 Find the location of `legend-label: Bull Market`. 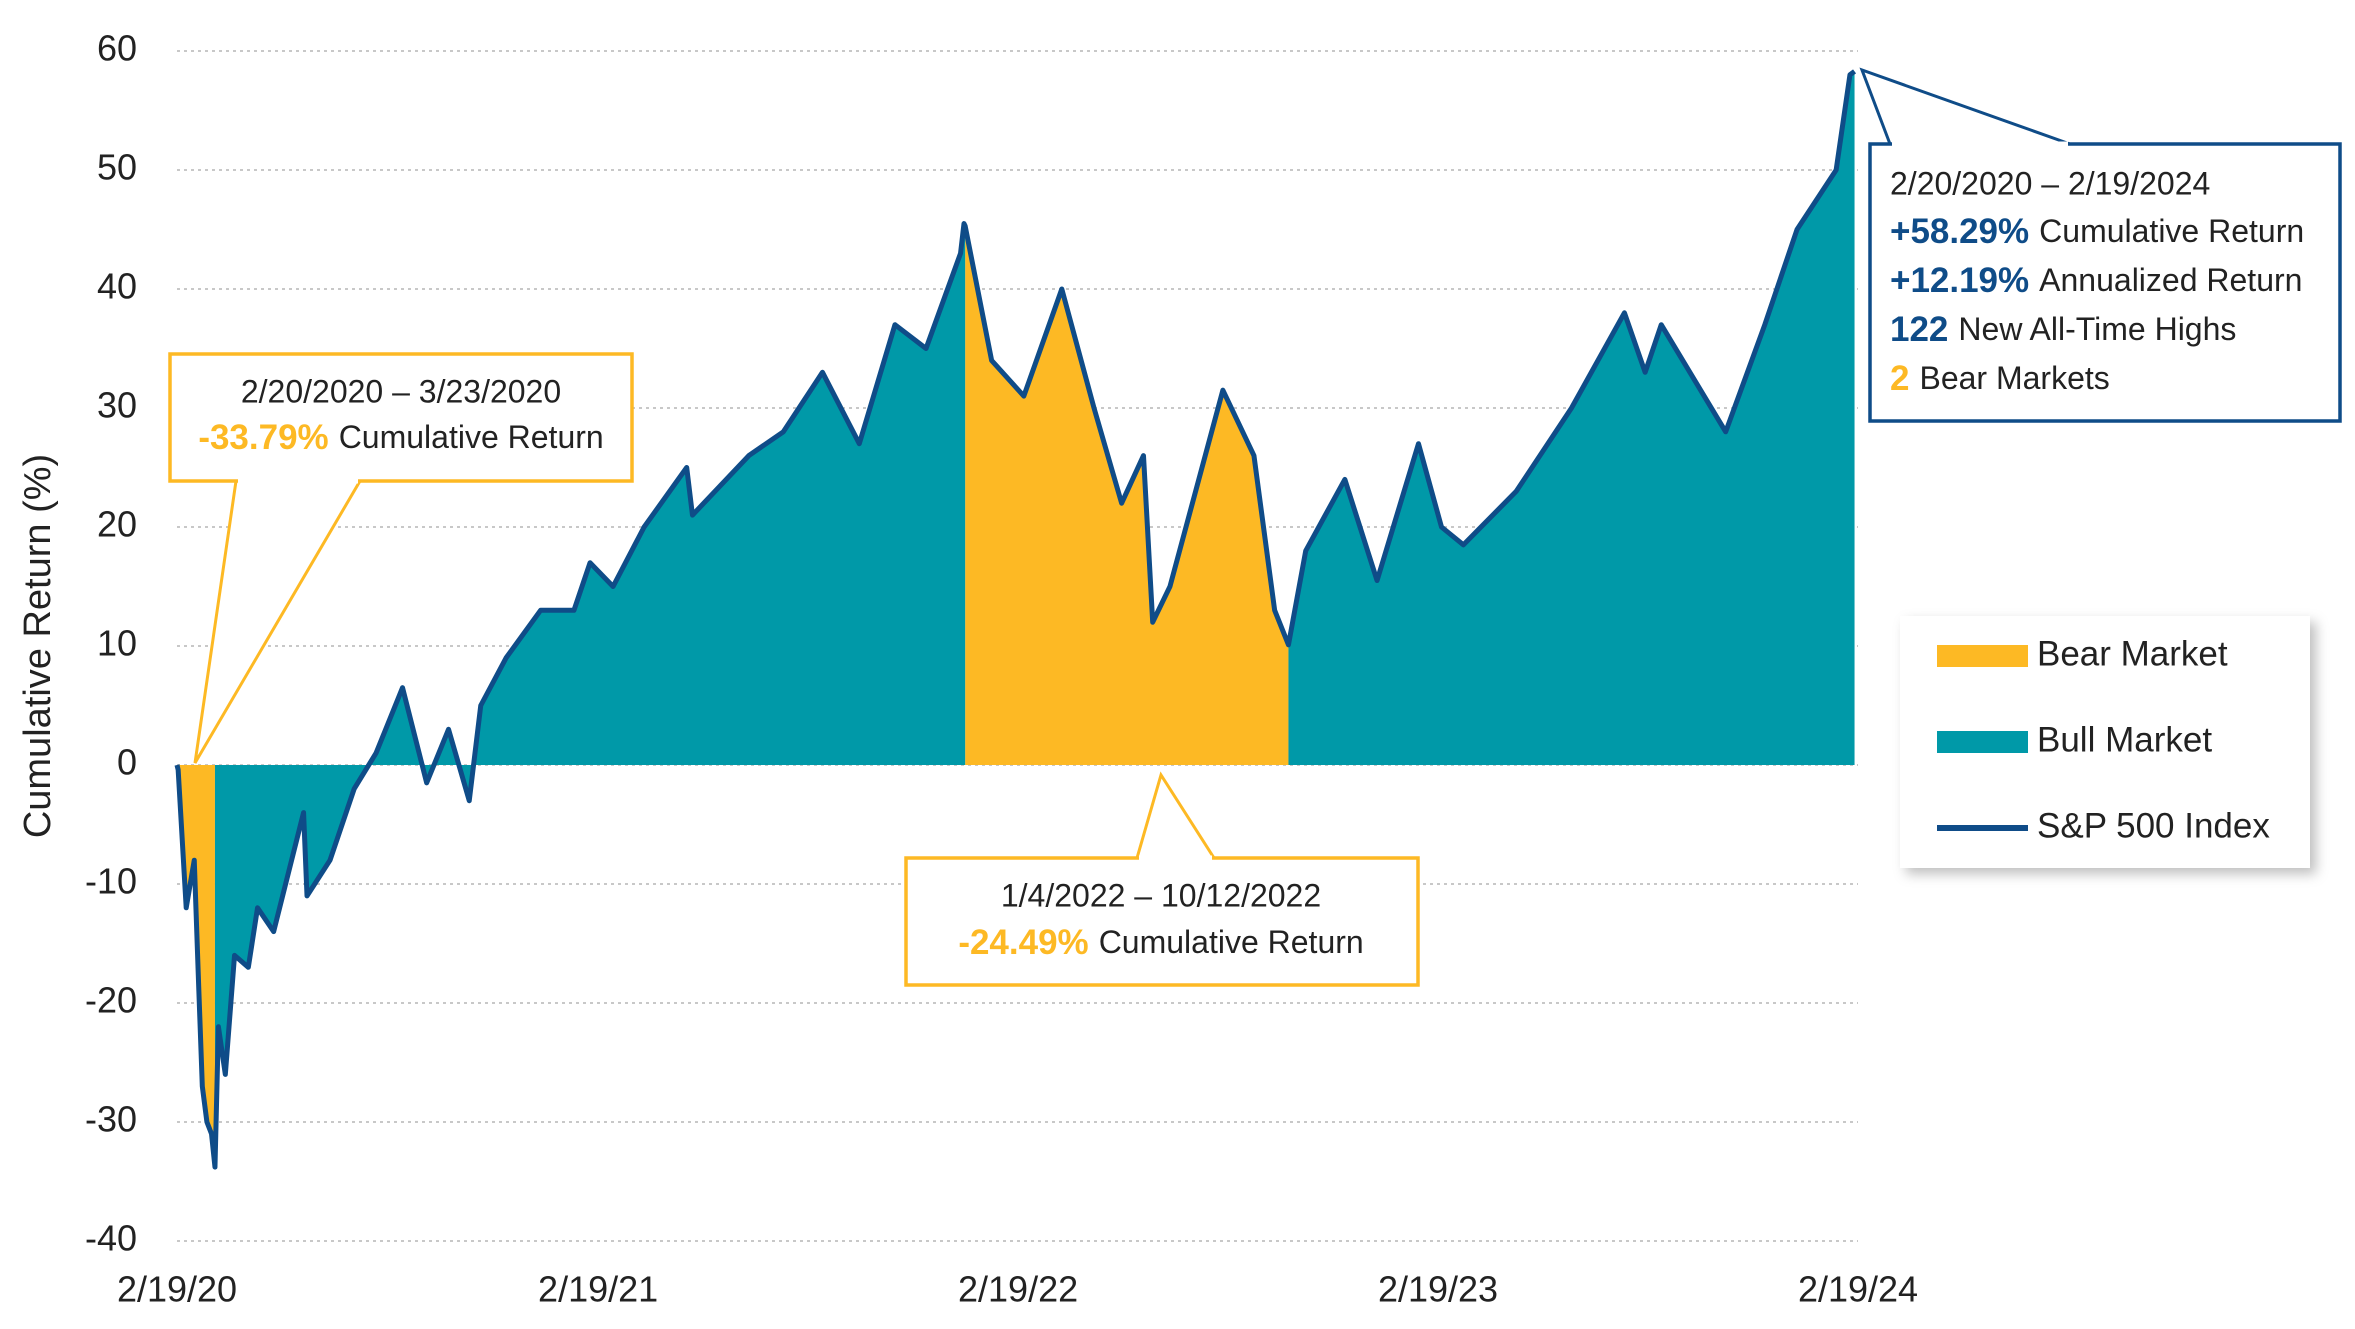

legend-label: Bull Market is located at coordinates (2124, 739).